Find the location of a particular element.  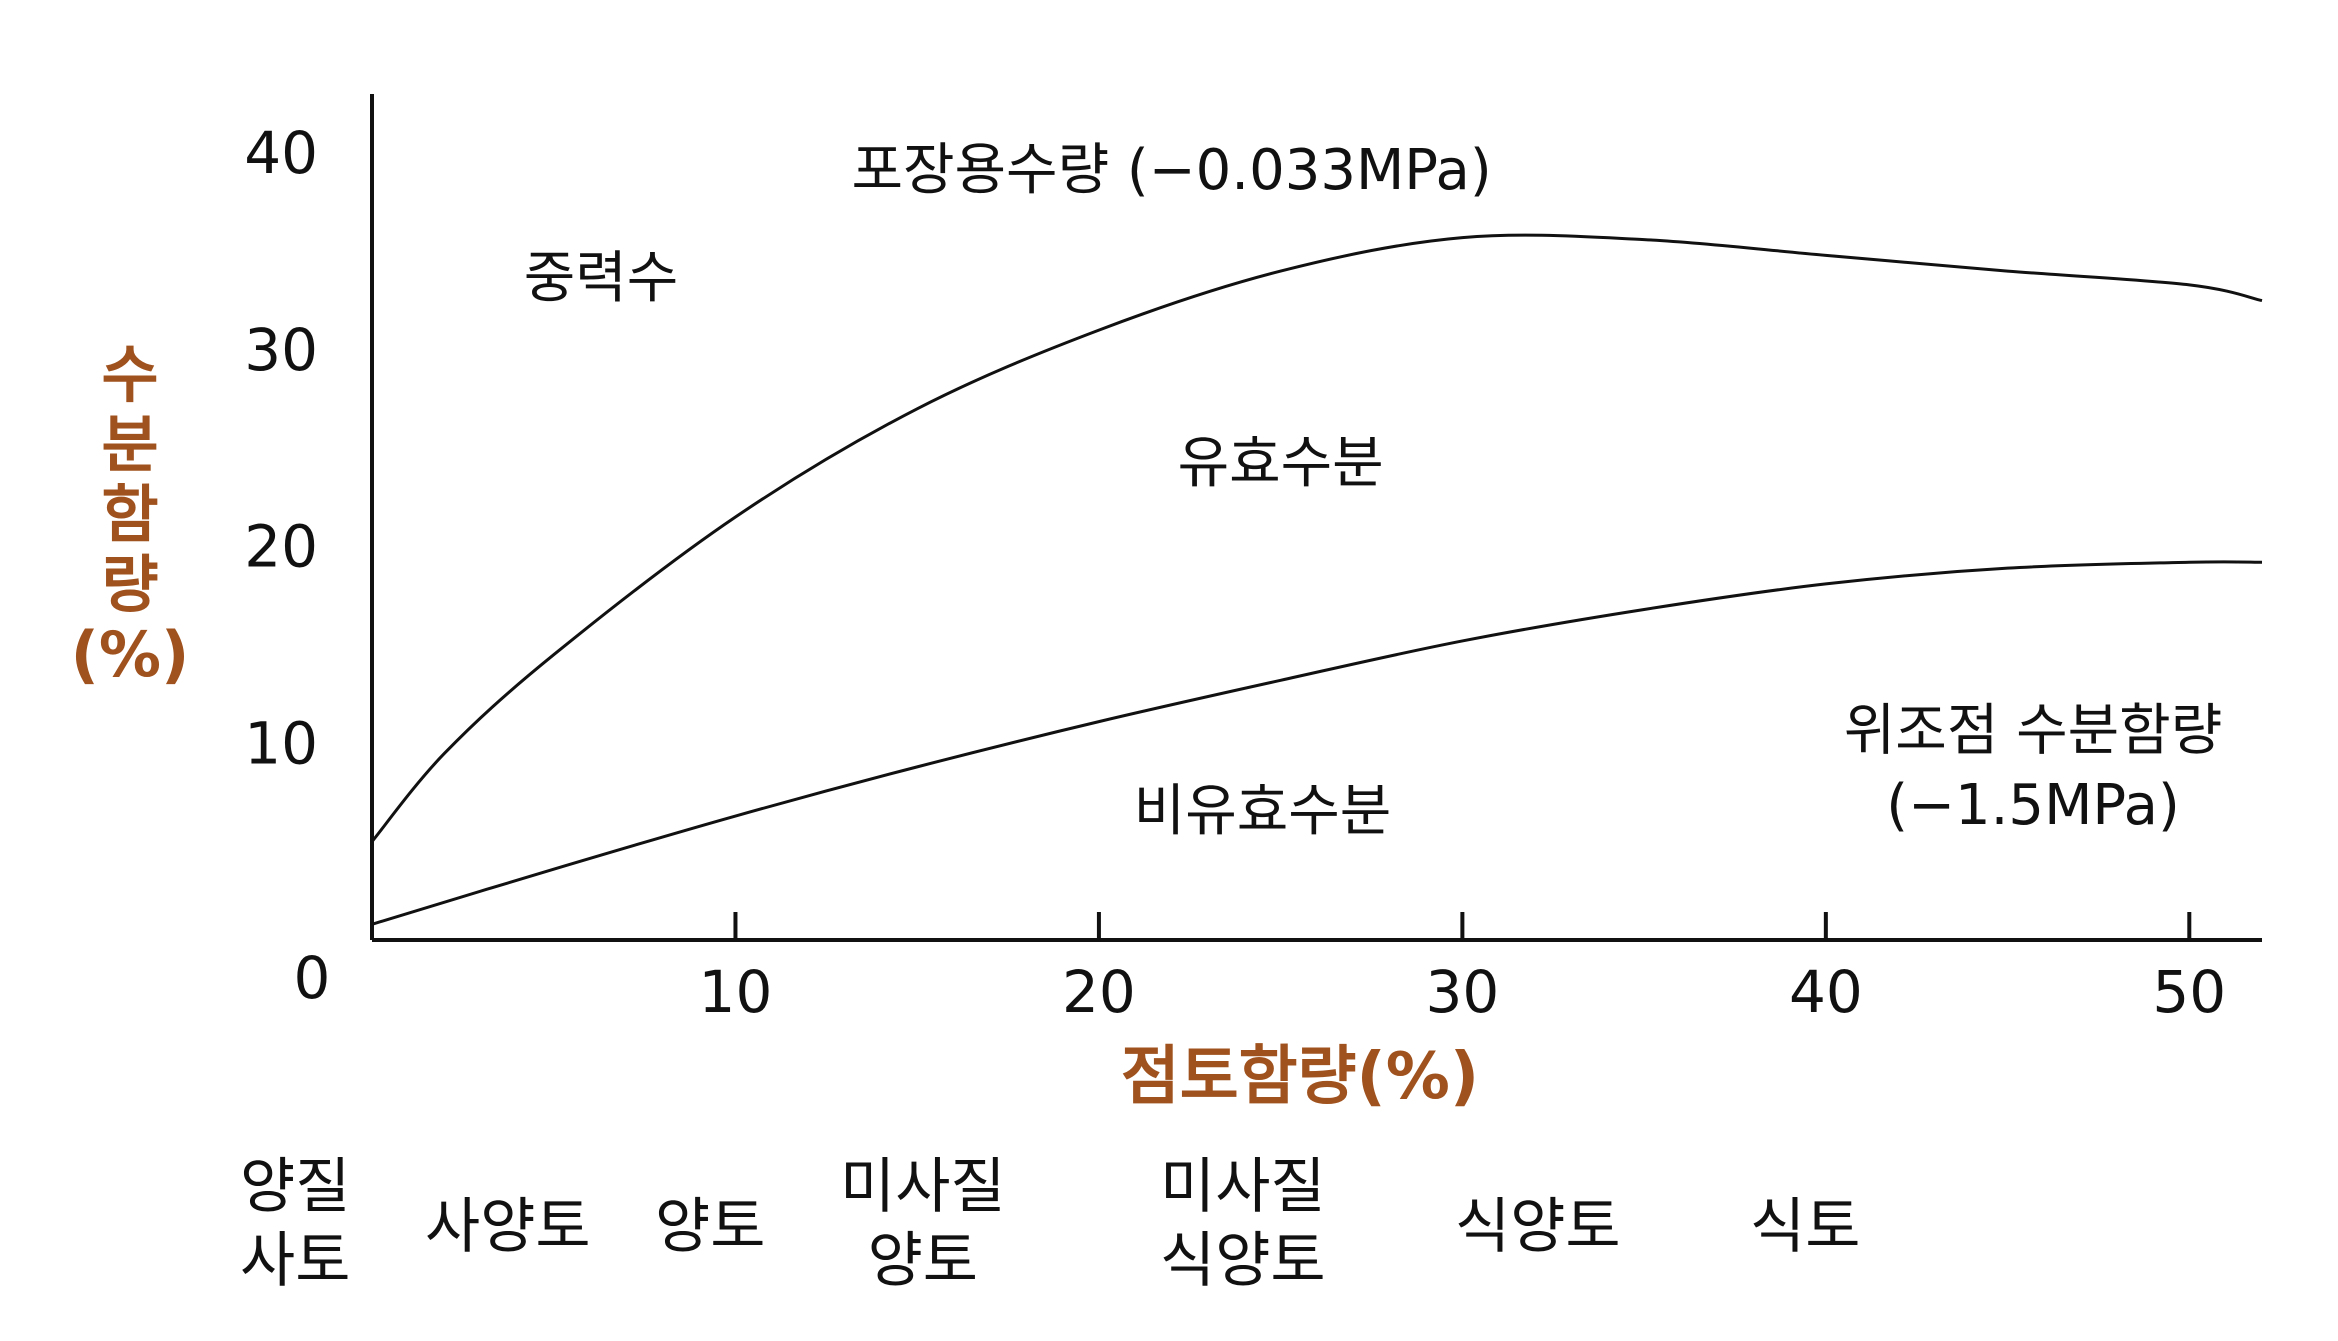

y-tick-label: 20 is located at coordinates (281, 547).